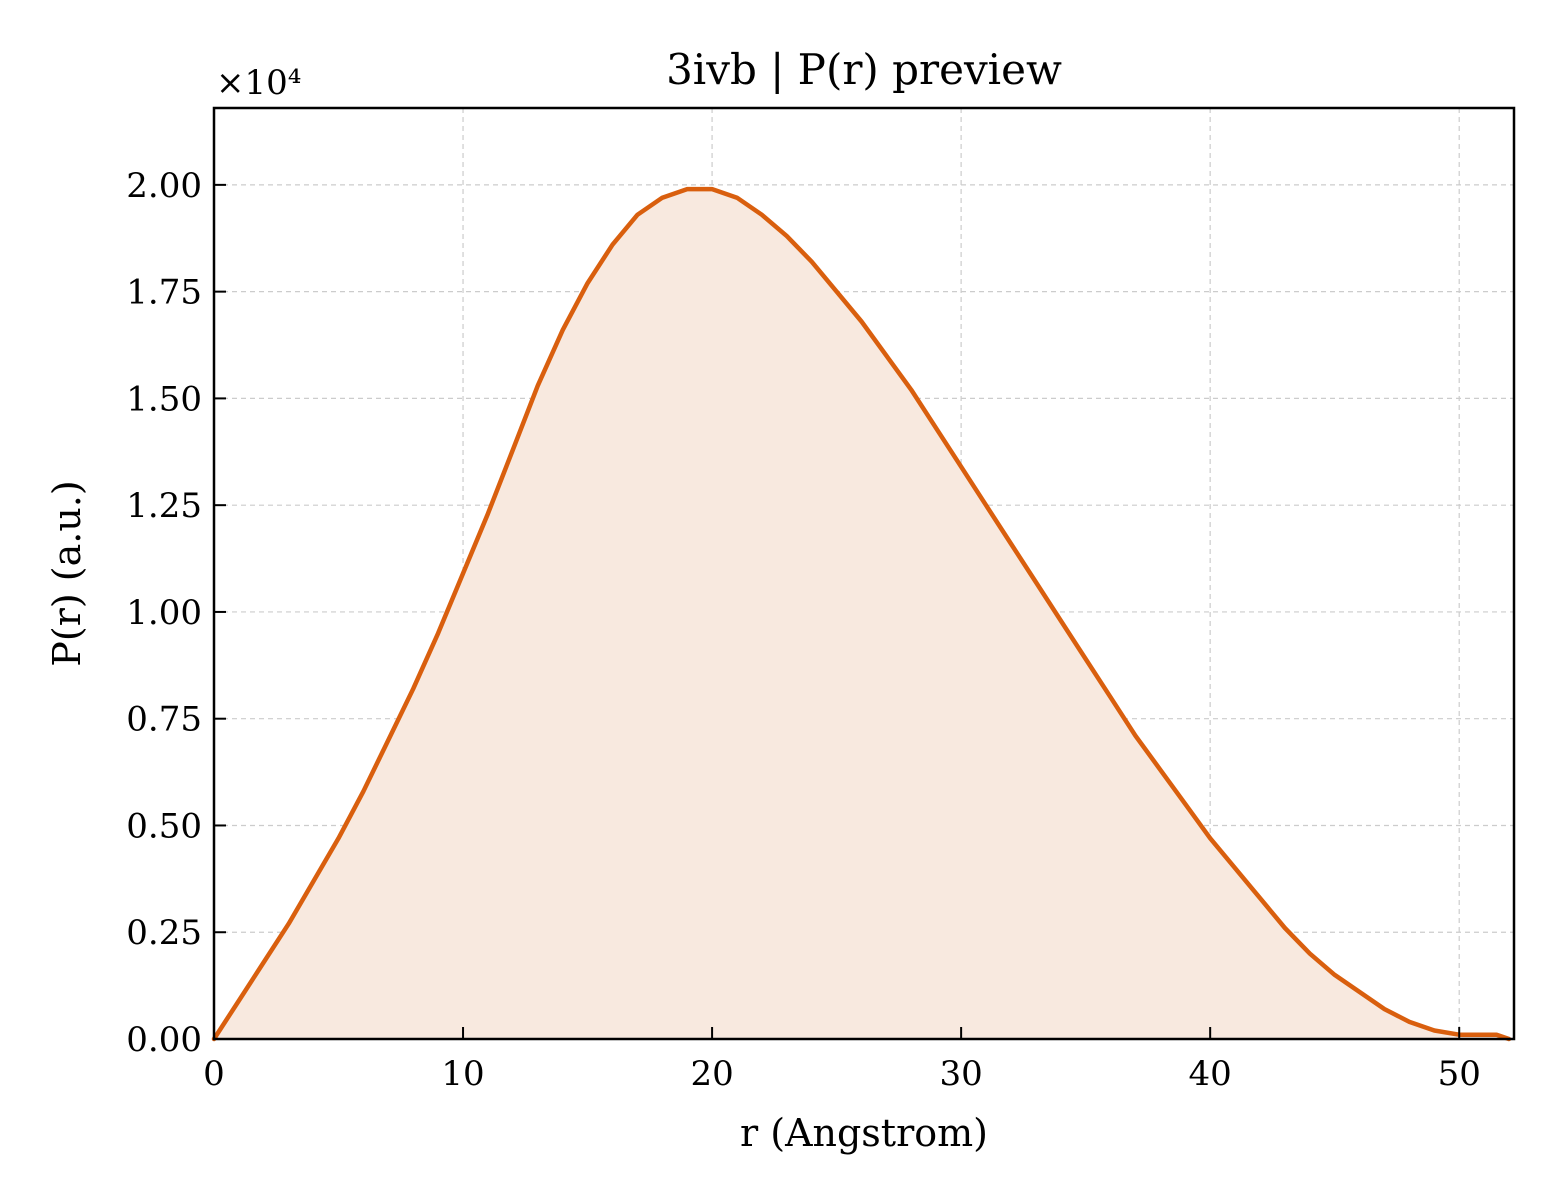 The image size is (1560, 1200). Describe the element at coordinates (164, 613) in the screenshot. I see `y-tick-label: 1.00` at that location.